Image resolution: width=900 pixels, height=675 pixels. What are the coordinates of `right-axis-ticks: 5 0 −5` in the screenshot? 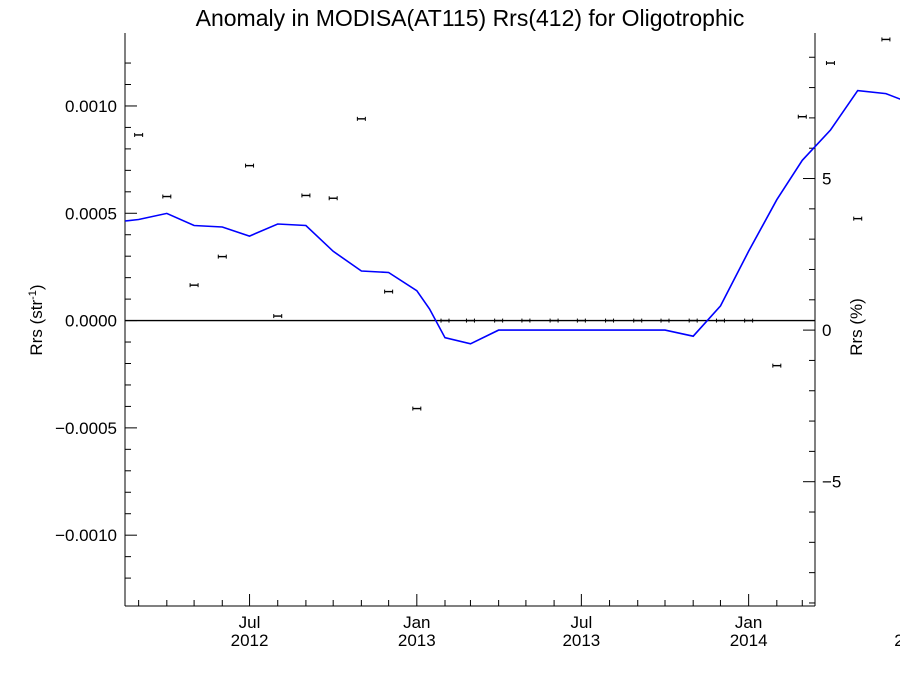 It's located at (822, 330).